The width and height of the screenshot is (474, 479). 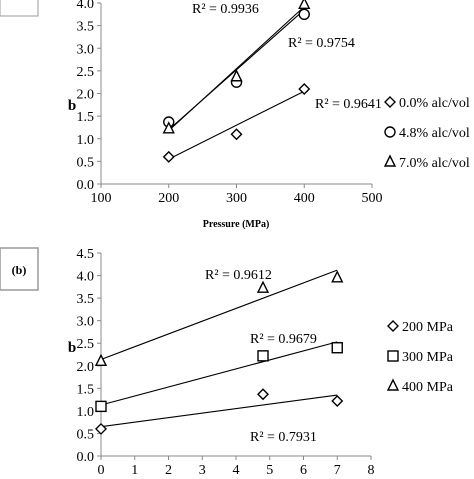 I want to click on x-tick-label: 8, so click(x=371, y=468).